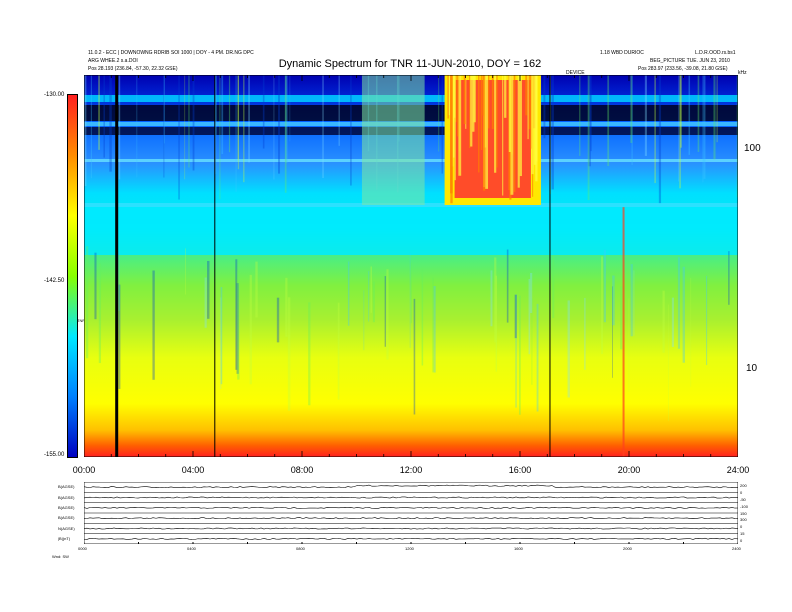  I want to click on colorbar, so click(72, 276).